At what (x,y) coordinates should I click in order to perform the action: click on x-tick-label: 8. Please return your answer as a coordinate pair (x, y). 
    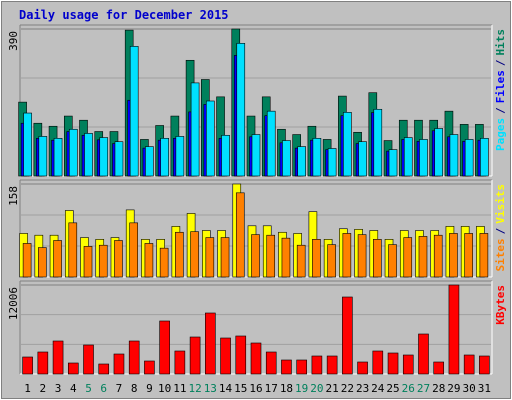
    Looking at the image, I should click on (134, 388).